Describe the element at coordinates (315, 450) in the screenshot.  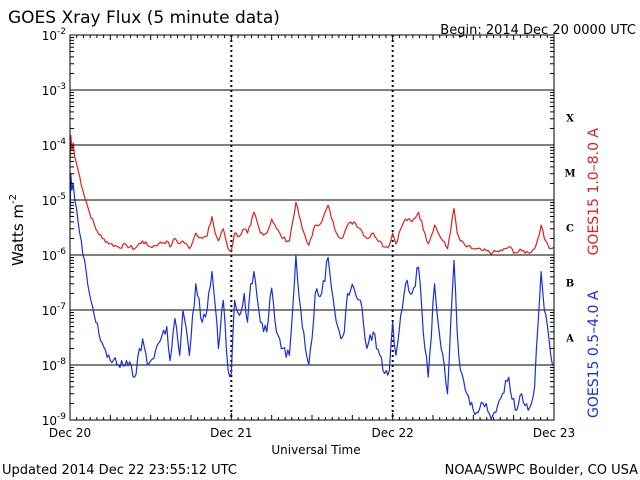
I see `x-axis-label: Universal Time` at that location.